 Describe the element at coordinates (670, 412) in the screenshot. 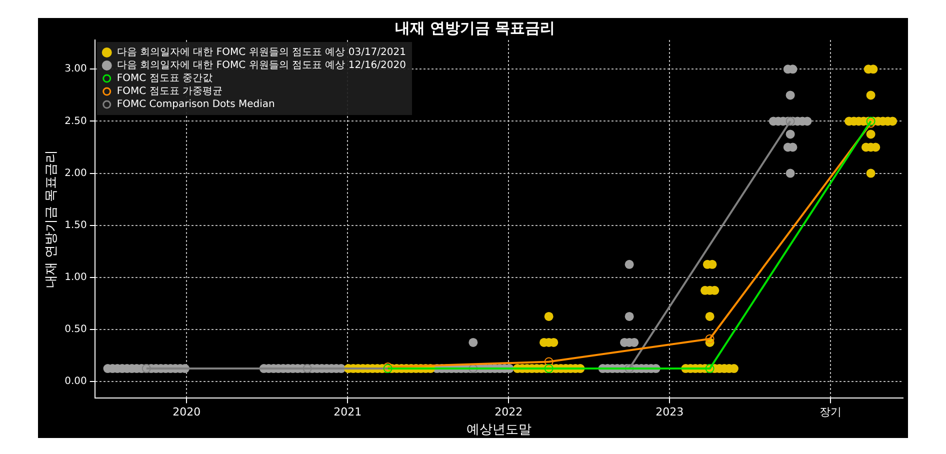

I see `x-tick-label: 2023` at that location.